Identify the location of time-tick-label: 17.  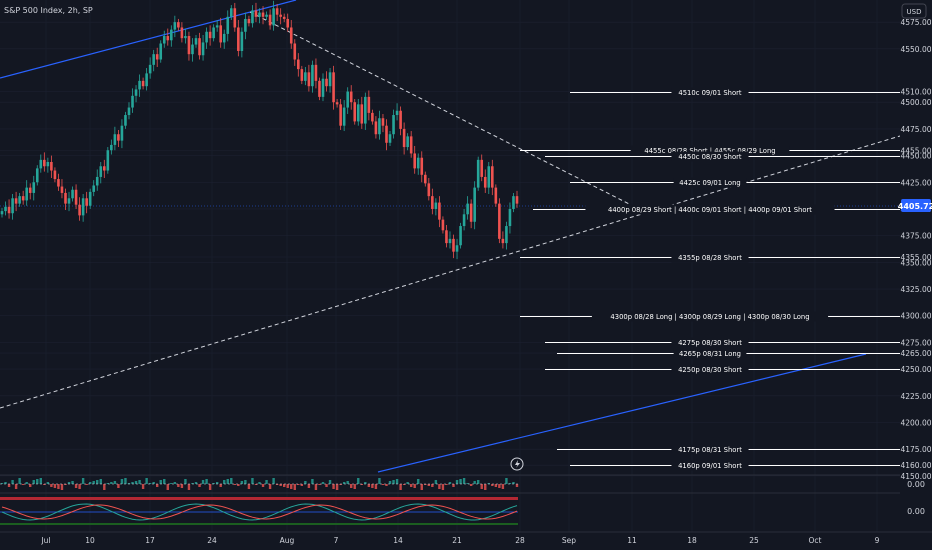
(150, 540).